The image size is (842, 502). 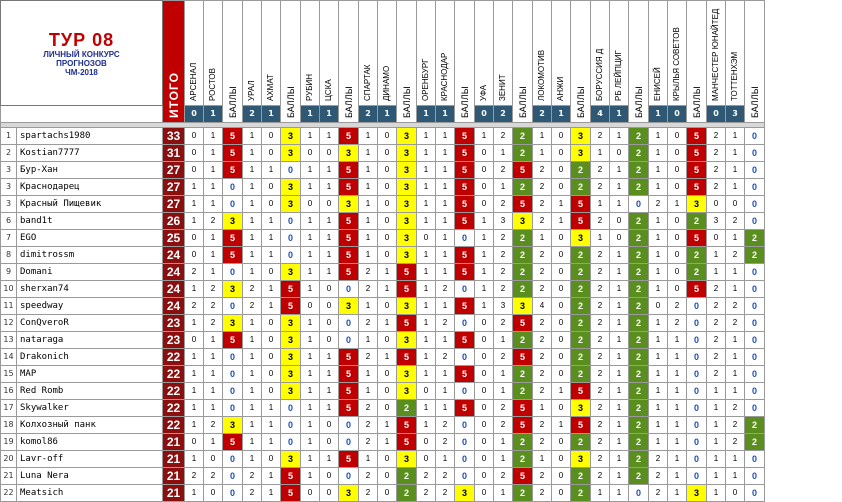 I want to click on table-row: 15 MAP 22 1 1 0 1 0 3 1 1 5 1 0 3 1 1 5 0 1 2 2 0 2 2 1 2 1 1 0 2 1 0, so click(x=382, y=374).